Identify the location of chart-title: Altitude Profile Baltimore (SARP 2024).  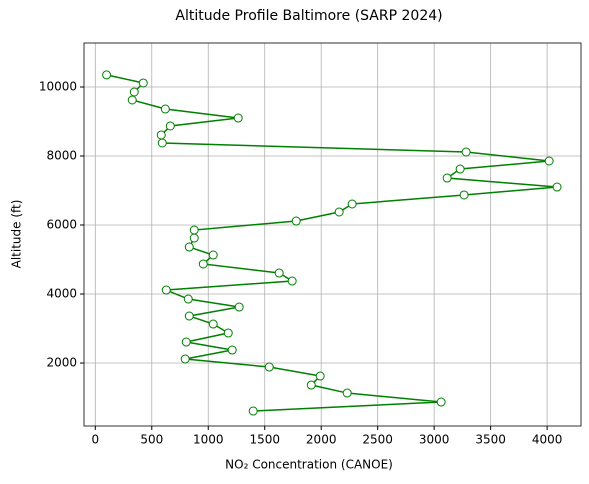
(308, 16).